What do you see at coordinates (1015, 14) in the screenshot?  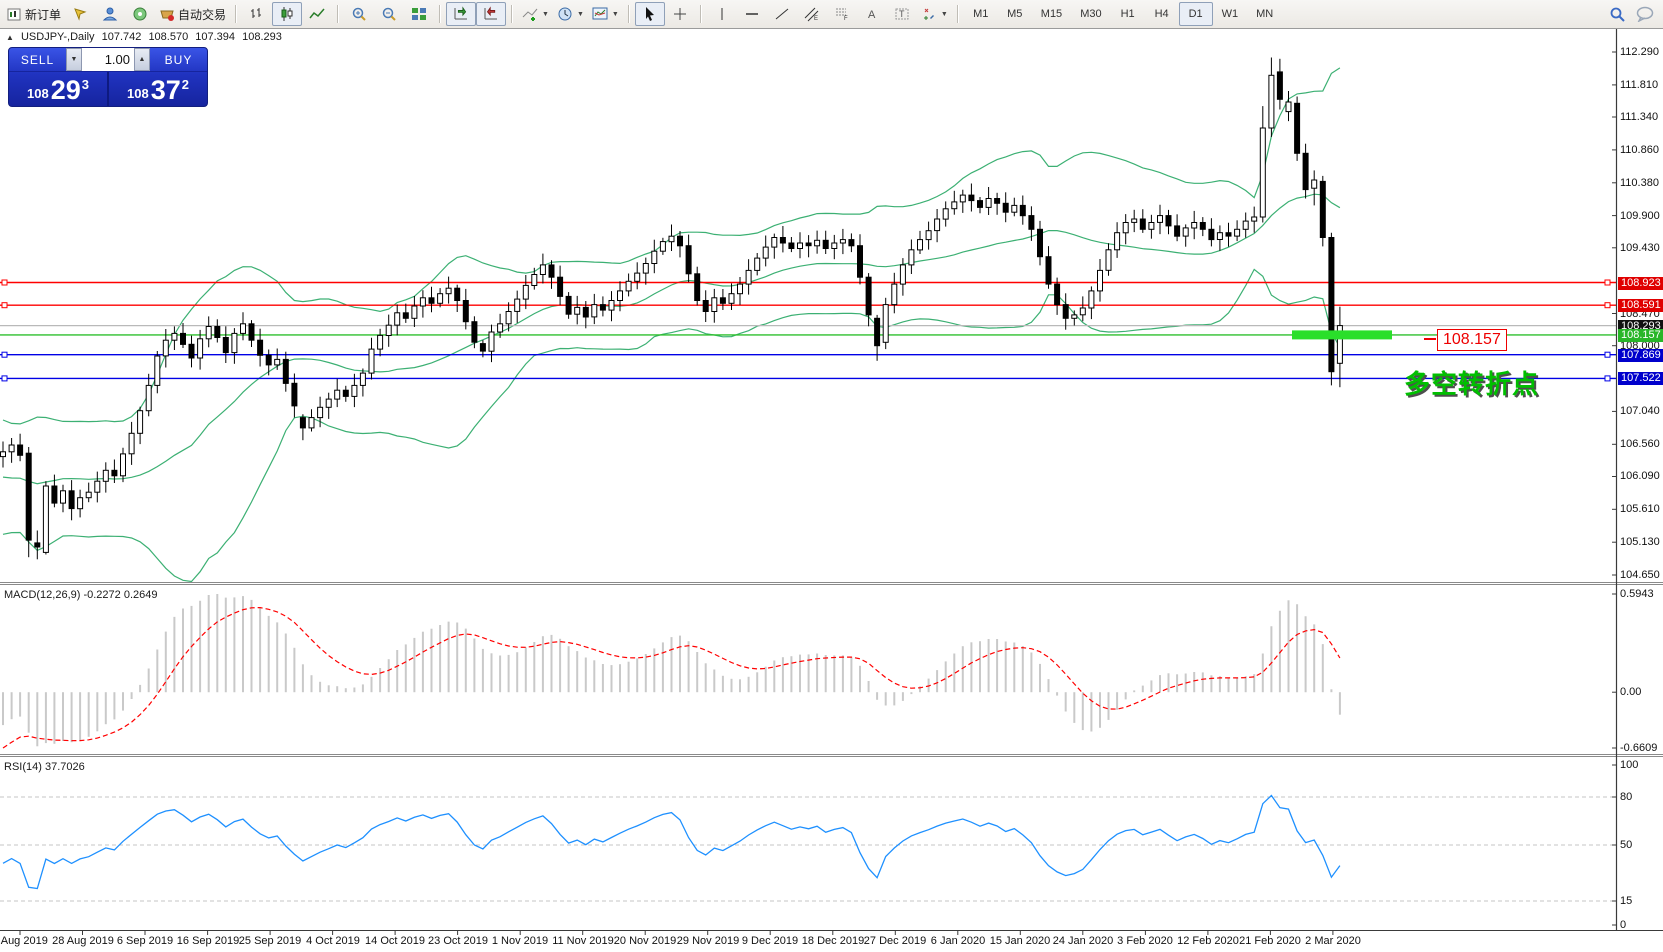 I see `tf-m5-button: M5` at bounding box center [1015, 14].